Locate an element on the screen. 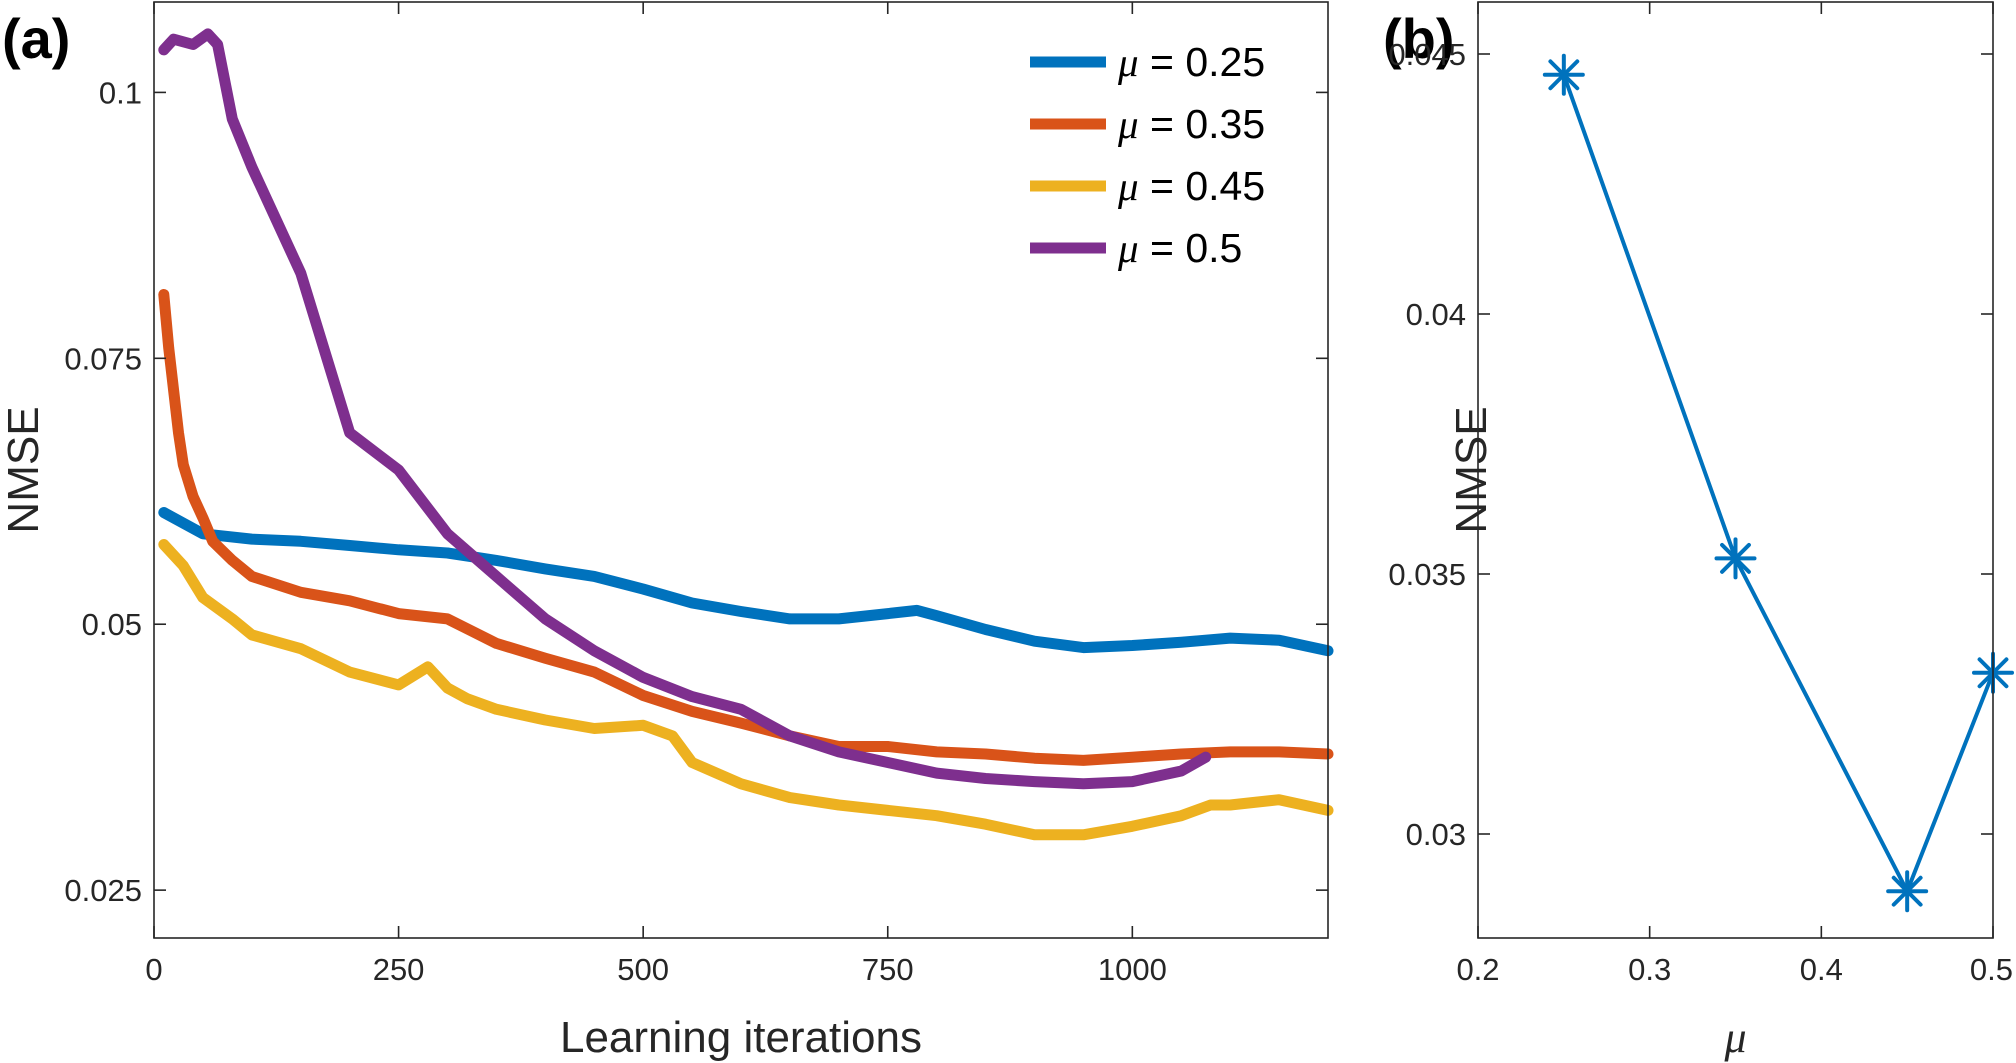 This screenshot has width=2016, height=1063. panel-b-y-axis-label: NMSE is located at coordinates (1471, 469).